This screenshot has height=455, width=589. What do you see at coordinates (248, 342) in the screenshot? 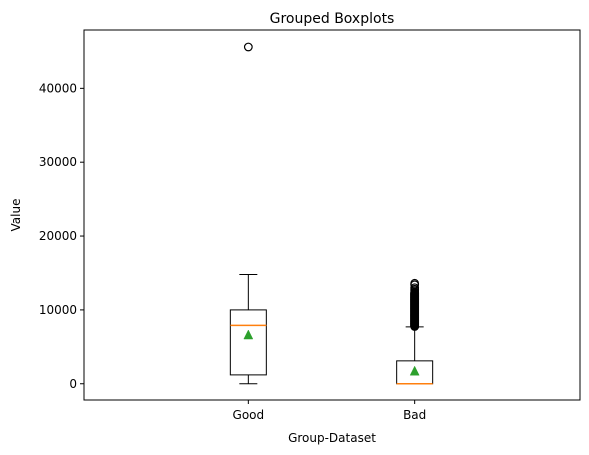
I see `box-iqr` at bounding box center [248, 342].